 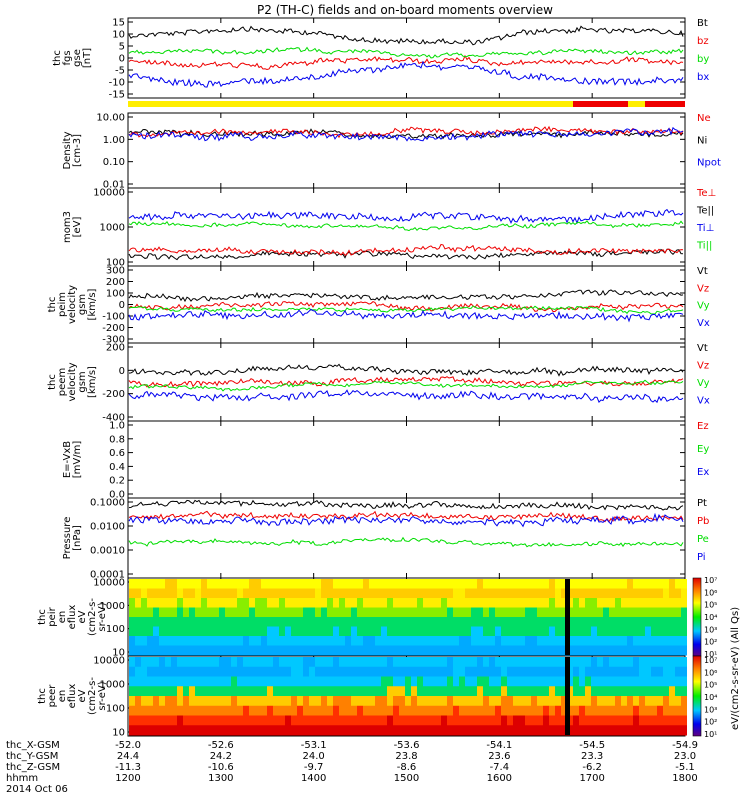 What do you see at coordinates (33, 767) in the screenshot?
I see `orbit-label-2: thc_Z-GSM` at bounding box center [33, 767].